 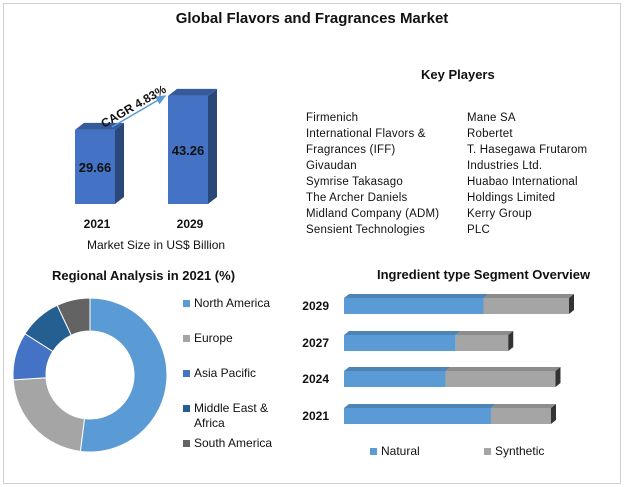 What do you see at coordinates (414, 306) in the screenshot?
I see `segment-natural-2029` at bounding box center [414, 306].